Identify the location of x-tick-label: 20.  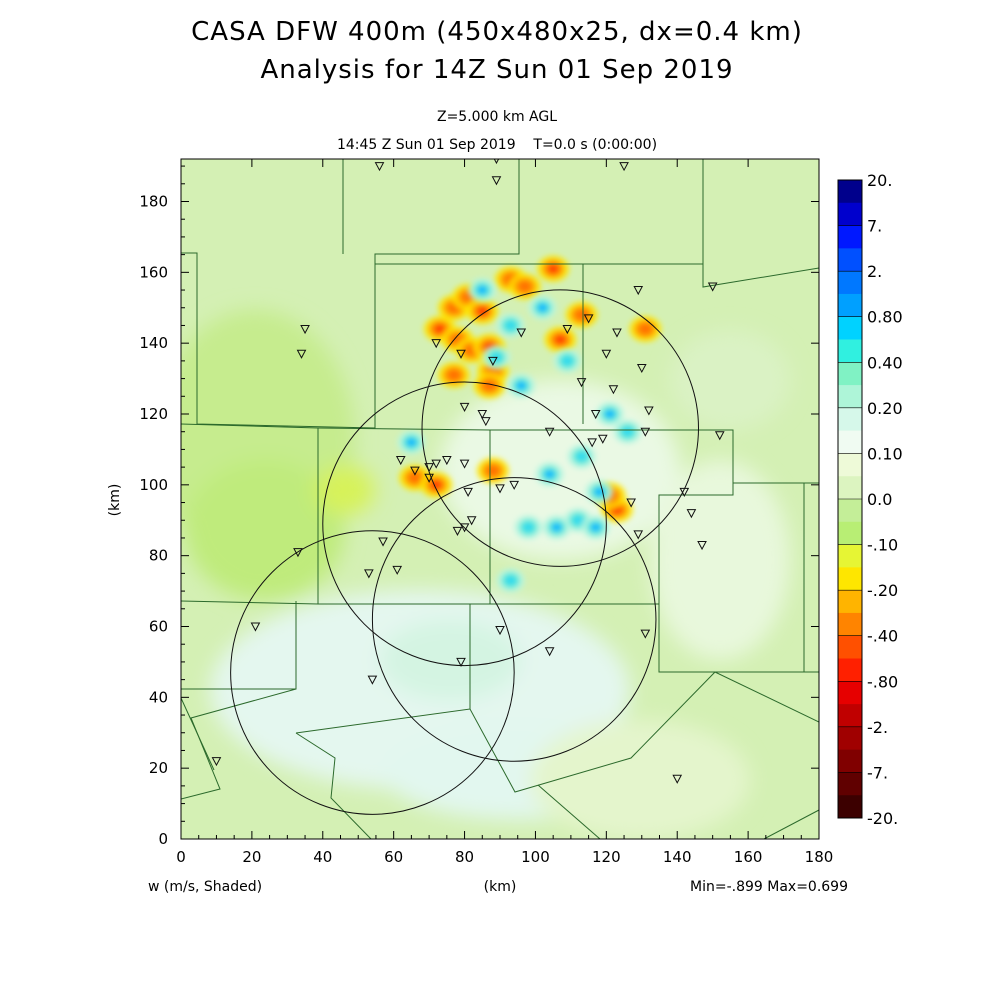
(251, 857).